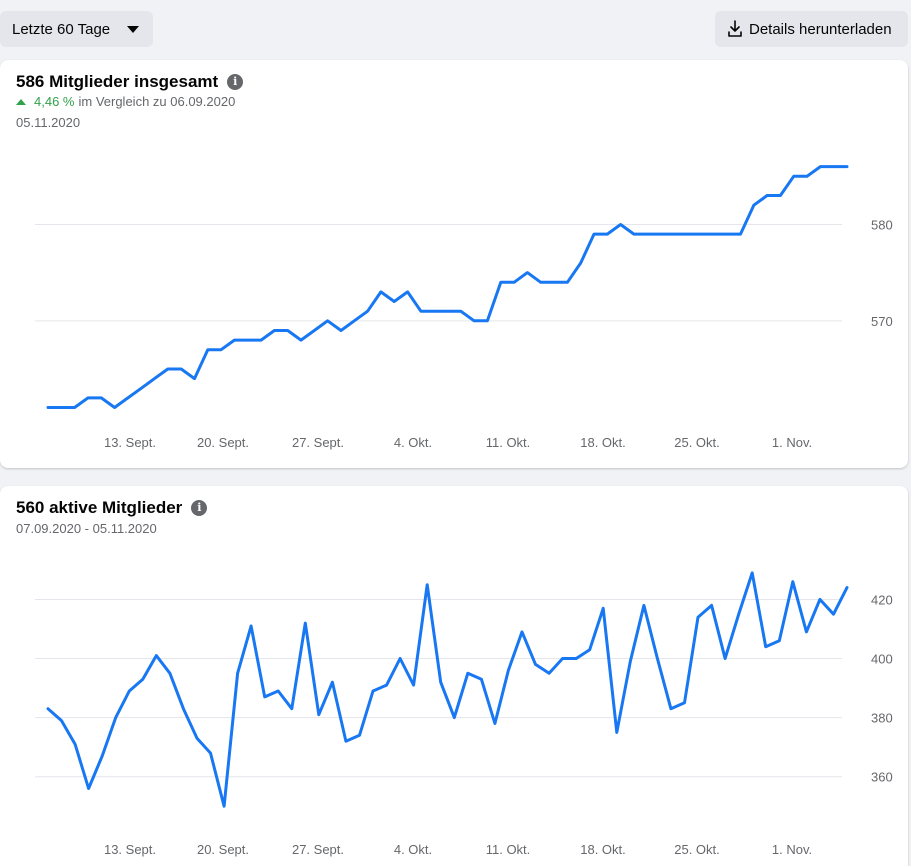 The image size is (911, 866). What do you see at coordinates (882, 599) in the screenshot?
I see `active-y-tick-label: 420` at bounding box center [882, 599].